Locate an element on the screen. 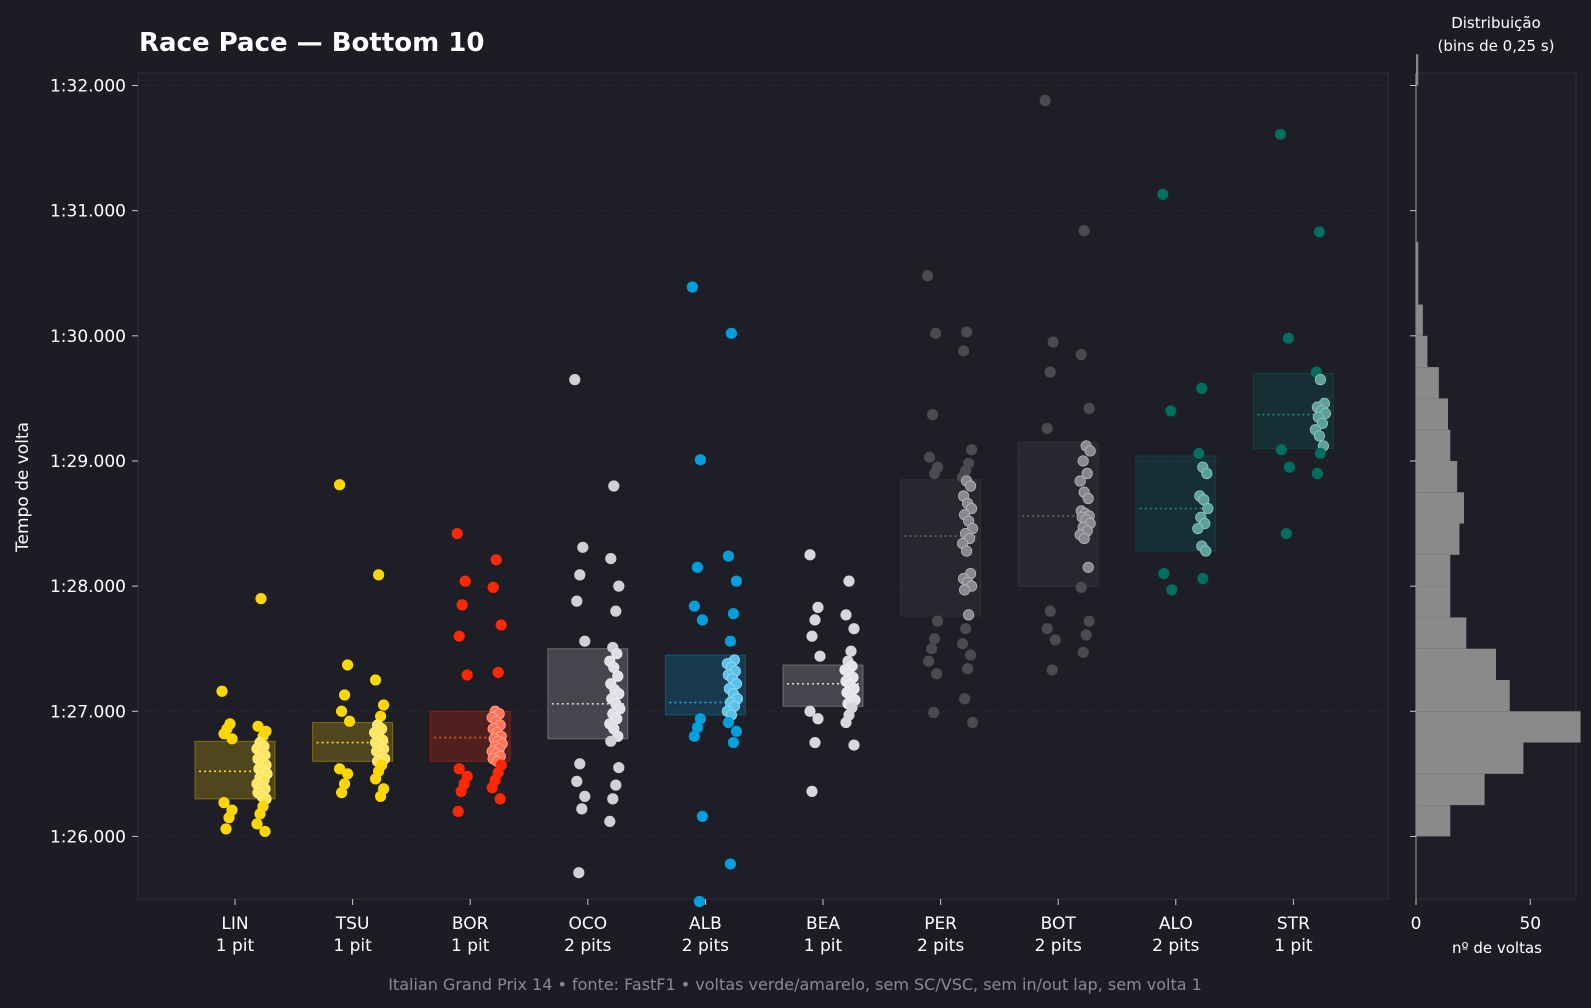 Image resolution: width=1591 pixels, height=1008 pixels. y-tick-label: 1:32.000 is located at coordinates (88, 87).